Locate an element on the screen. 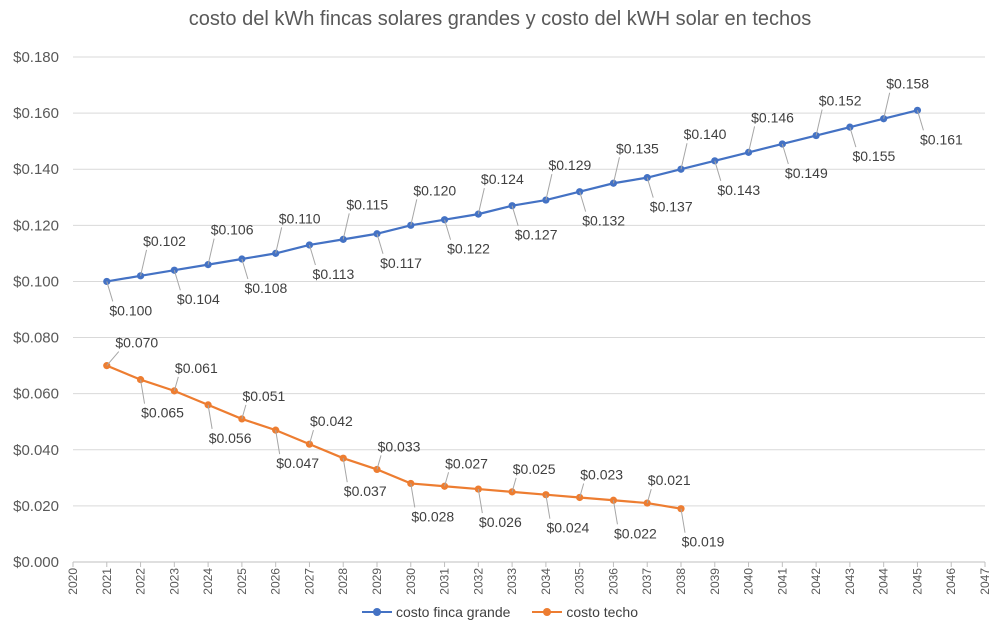 This screenshot has height=636, width=1000. x-tick-label: 2035 is located at coordinates (580, 581).